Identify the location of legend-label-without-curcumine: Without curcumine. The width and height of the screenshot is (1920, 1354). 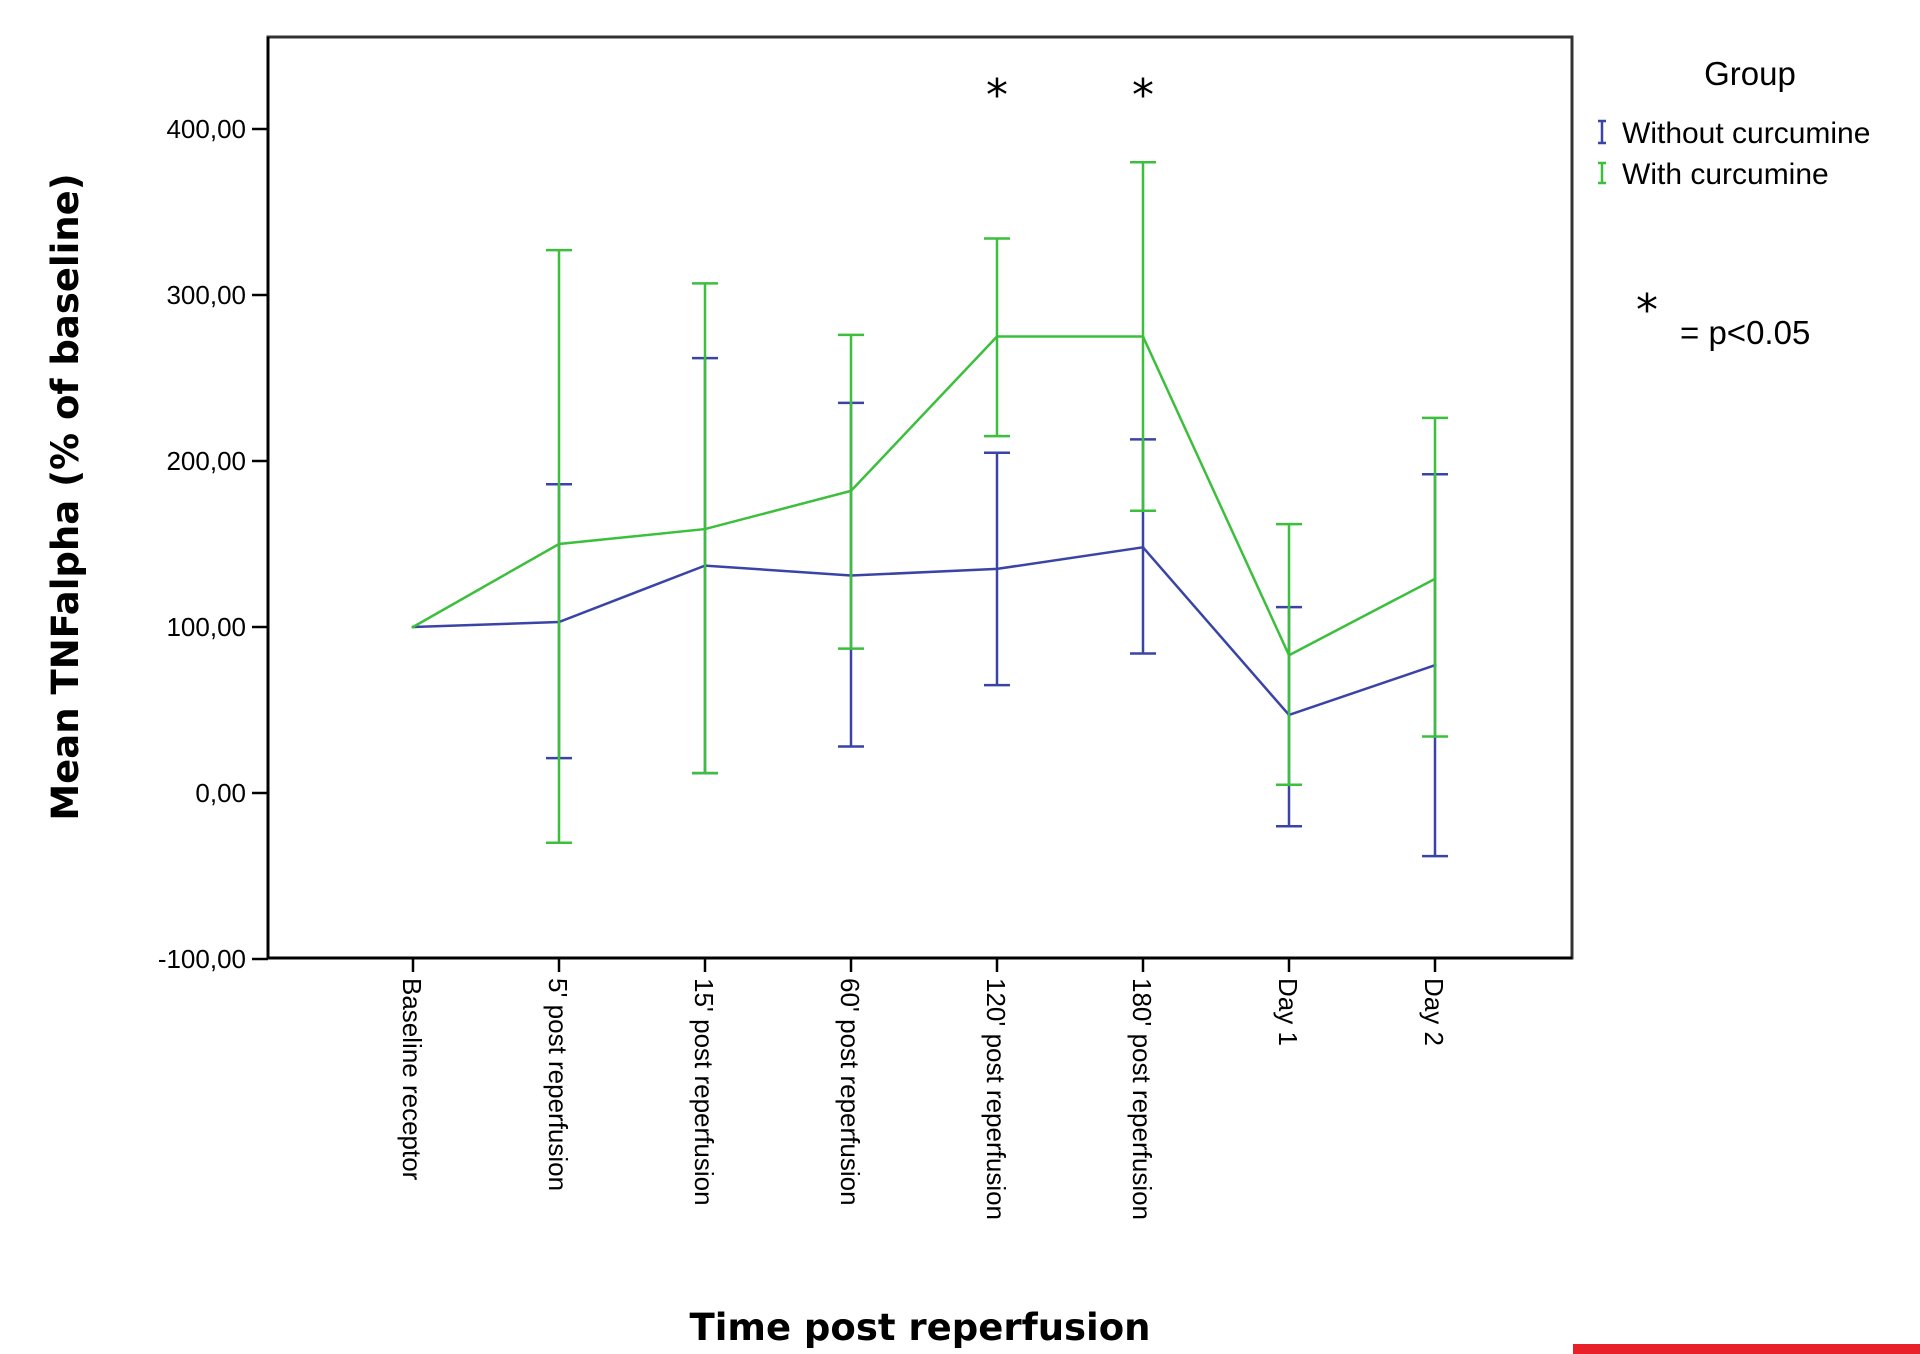
(1746, 133).